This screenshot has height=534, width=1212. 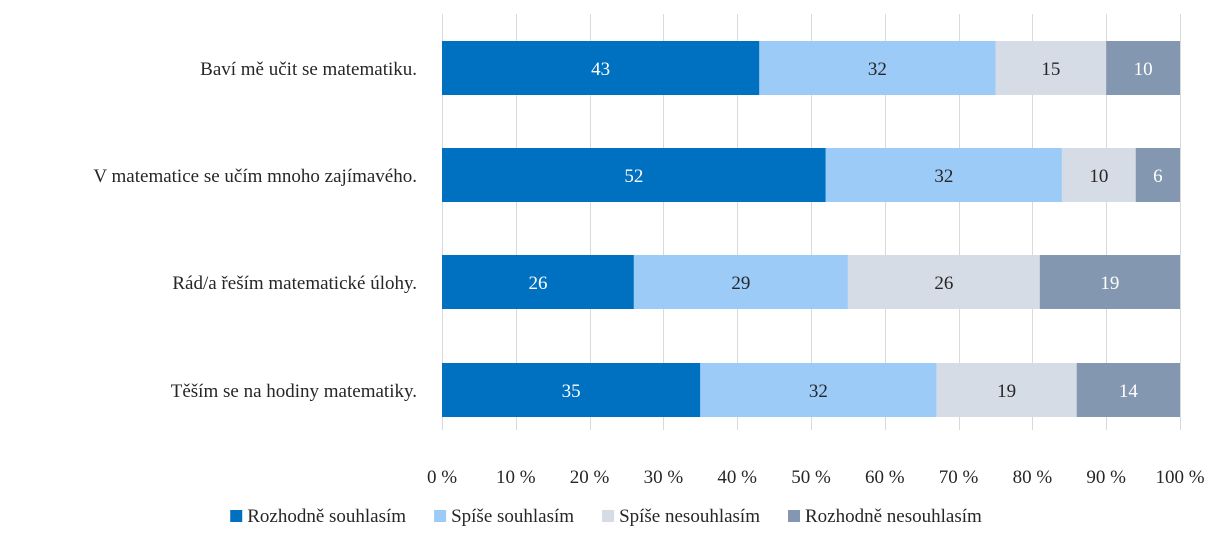 What do you see at coordinates (590, 477) in the screenshot?
I see `x-tick-label: 20 %` at bounding box center [590, 477].